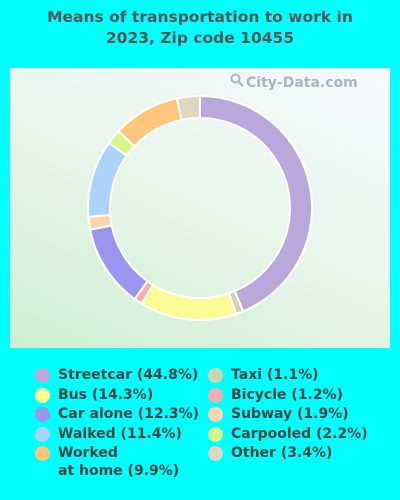  Describe the element at coordinates (200, 17) in the screenshot. I see `chart-title-line-1: Means of transportation to work in` at that location.